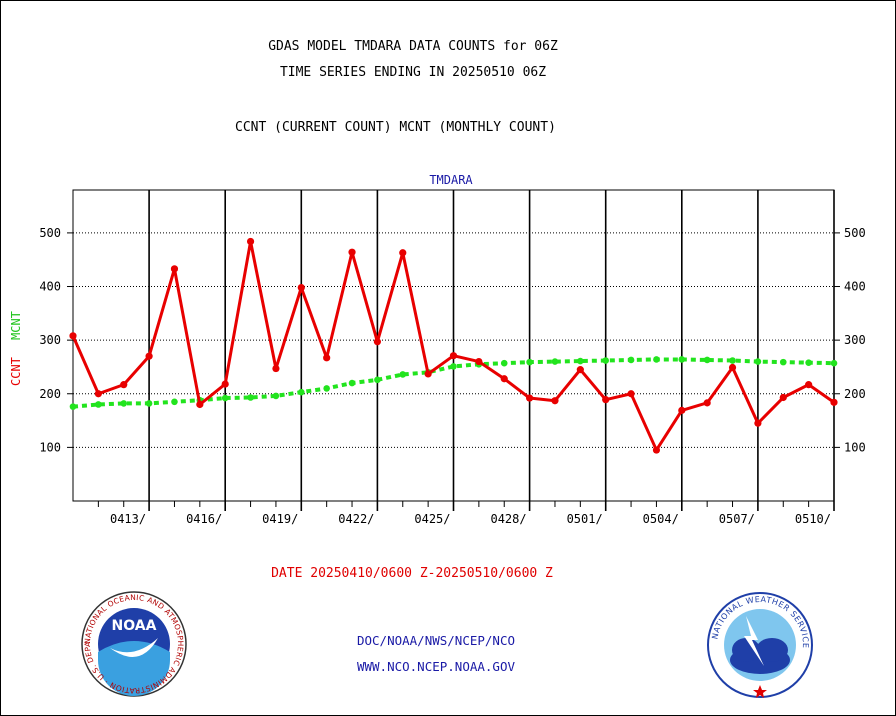 The image size is (896, 716). I want to click on x-tick-label: 0507/, so click(737, 519).